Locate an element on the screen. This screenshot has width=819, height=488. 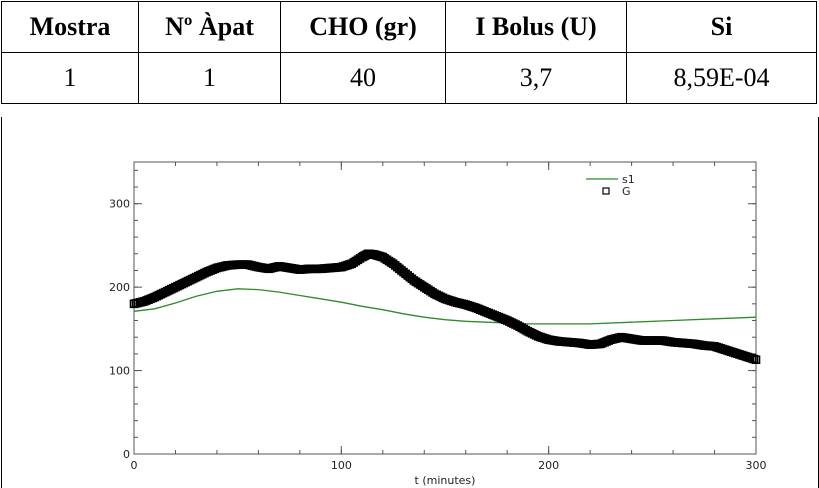
x-tick-label: 100 is located at coordinates (341, 465).